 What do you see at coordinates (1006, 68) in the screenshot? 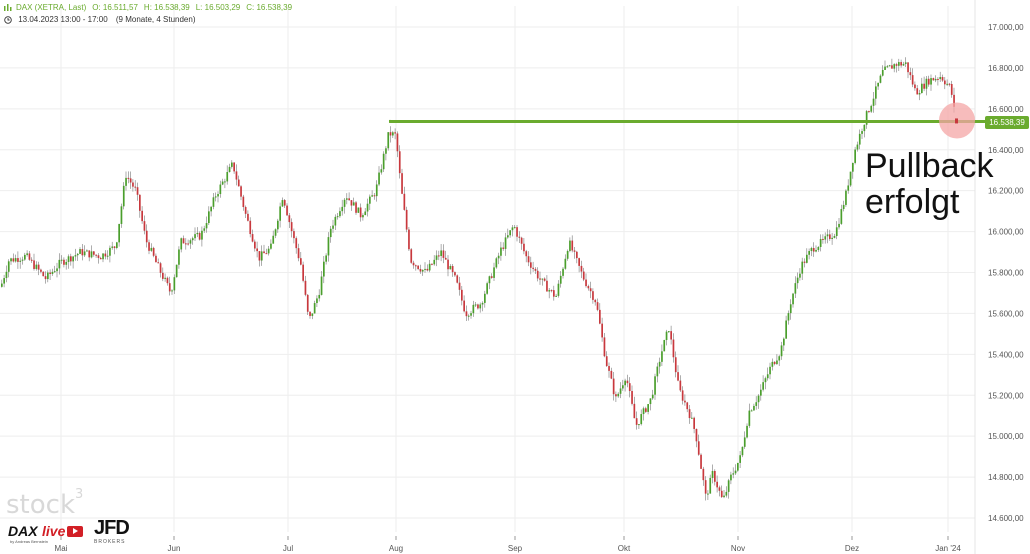
I see `y-tick-label: 16.800,00` at bounding box center [1006, 68].